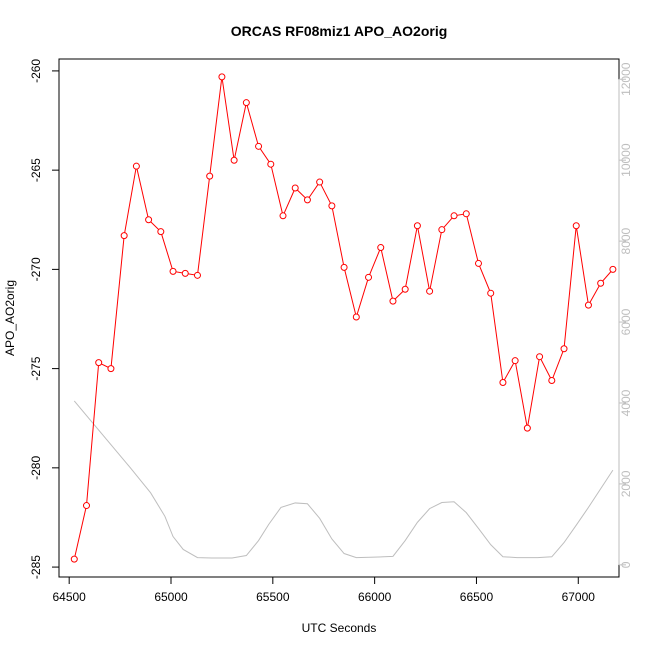 The height and width of the screenshot is (650, 650). Describe the element at coordinates (36, 170) in the screenshot. I see `y-tick-label: -265` at that location.